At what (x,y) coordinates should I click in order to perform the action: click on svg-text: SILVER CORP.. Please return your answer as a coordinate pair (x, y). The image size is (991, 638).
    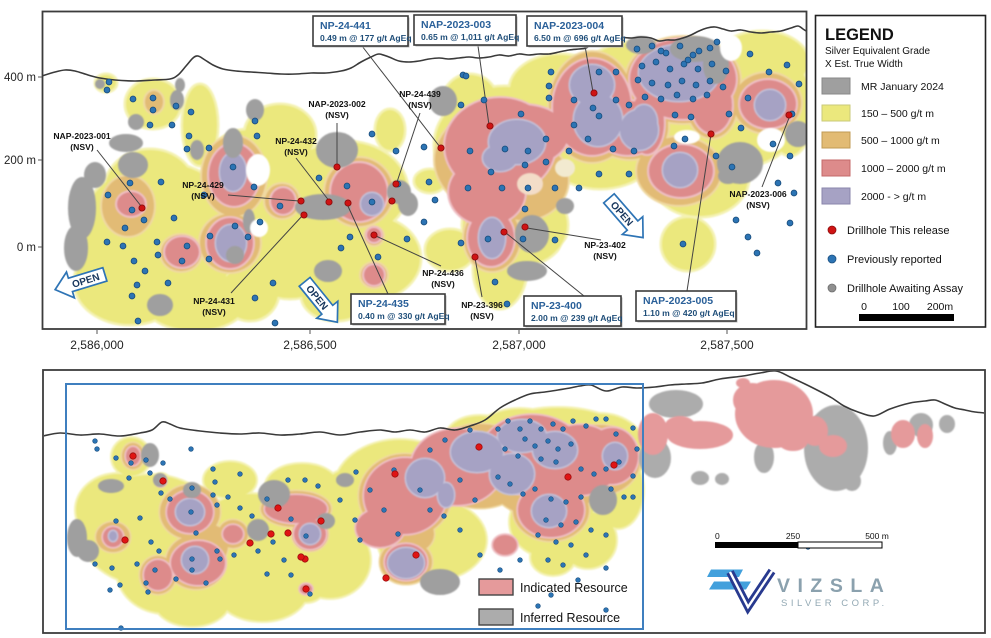
    Looking at the image, I should click on (834, 603).